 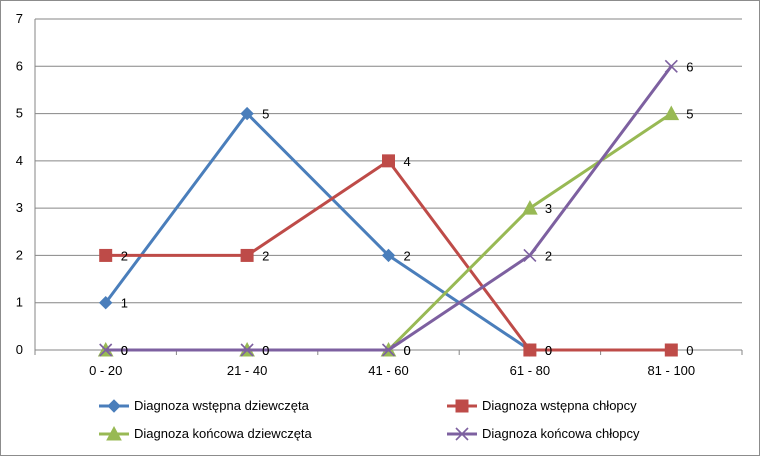 What do you see at coordinates (19, 113) in the screenshot?
I see `y-tick-label: 5` at bounding box center [19, 113].